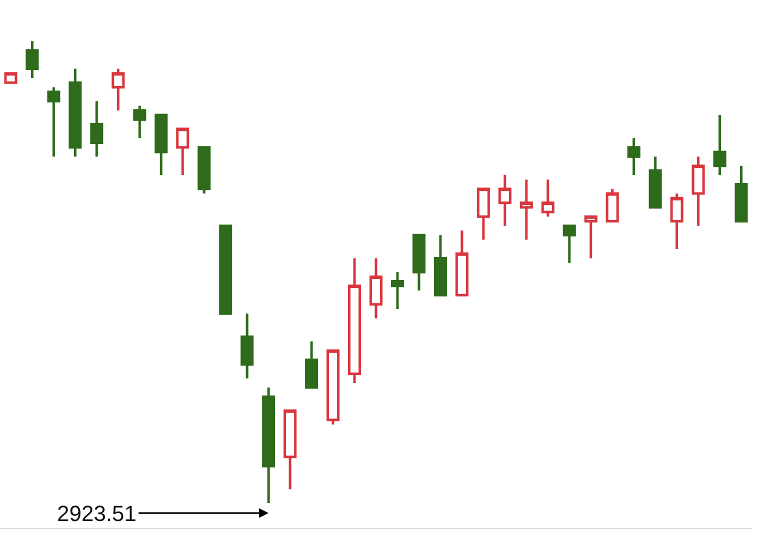 This screenshot has height=554, width=767. I want to click on annotation: 2923.51, so click(97, 513).